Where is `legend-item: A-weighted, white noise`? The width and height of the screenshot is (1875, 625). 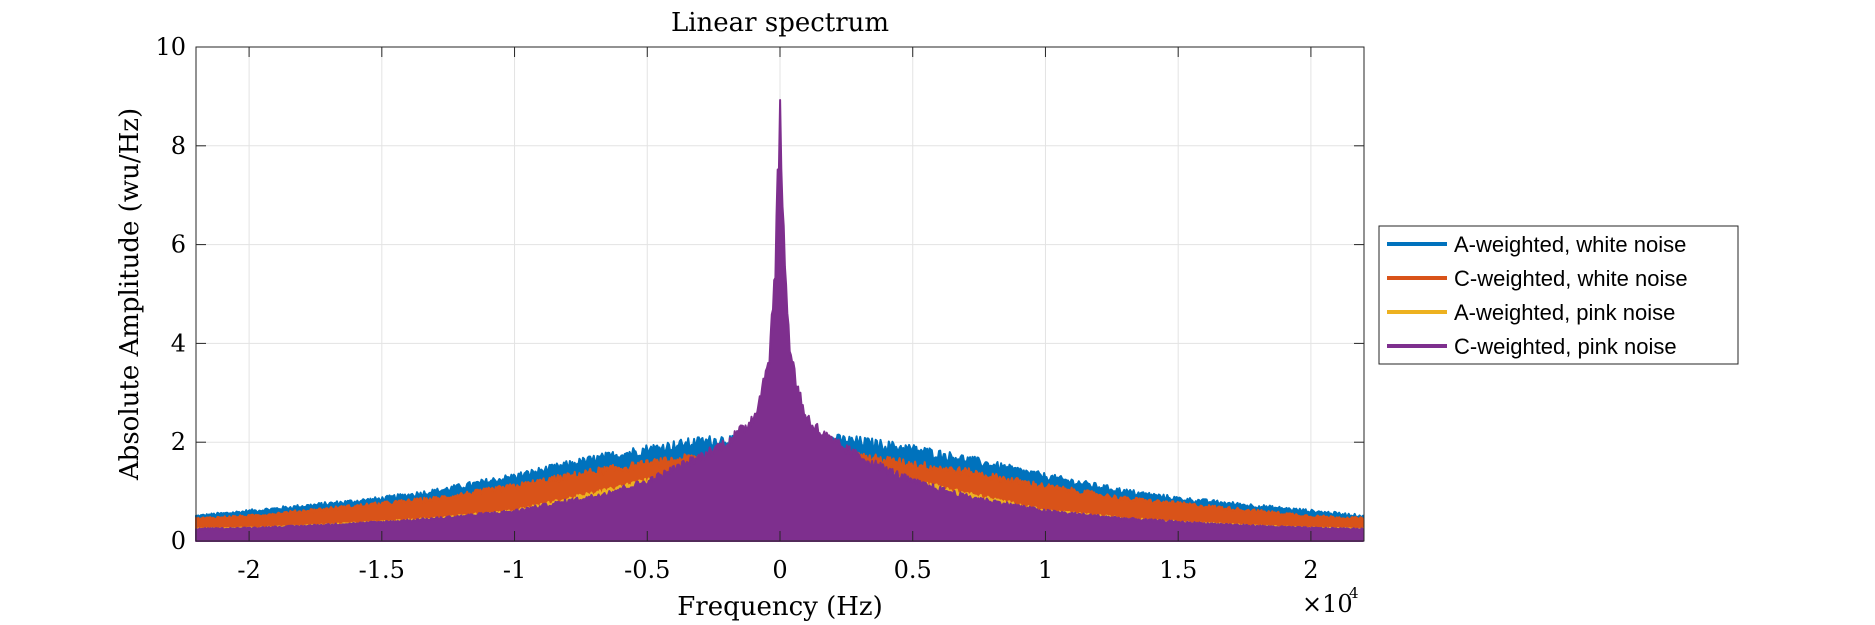
legend-item: A-weighted, white noise is located at coordinates (1536, 244).